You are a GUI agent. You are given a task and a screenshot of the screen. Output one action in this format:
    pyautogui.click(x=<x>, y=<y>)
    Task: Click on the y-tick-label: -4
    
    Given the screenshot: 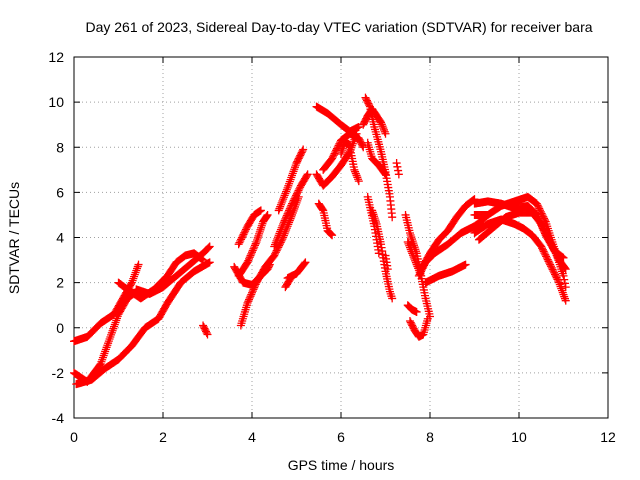 What is the action you would take?
    pyautogui.click(x=58, y=418)
    